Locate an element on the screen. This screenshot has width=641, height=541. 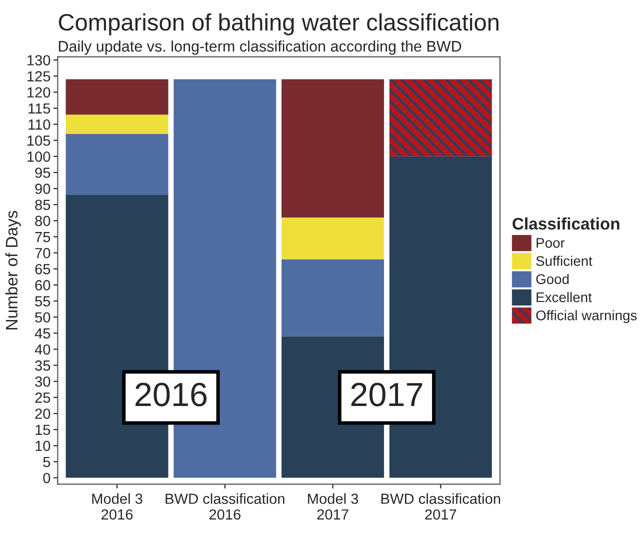
legend-label: Poor is located at coordinates (550, 243).